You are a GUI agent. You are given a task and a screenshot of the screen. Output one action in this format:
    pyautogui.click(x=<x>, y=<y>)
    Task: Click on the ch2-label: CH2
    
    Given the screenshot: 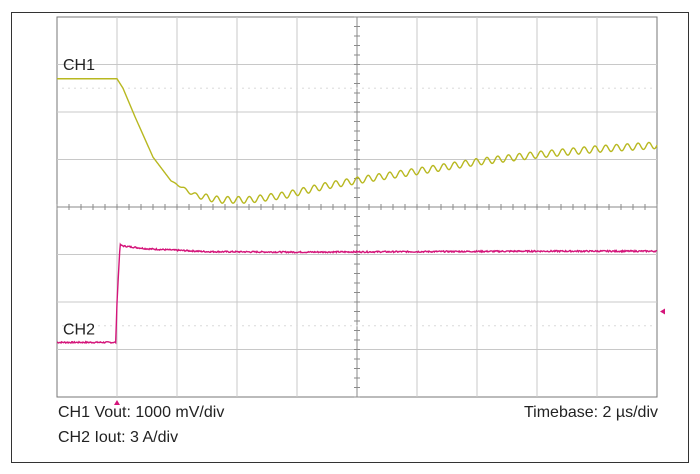 What is the action you would take?
    pyautogui.click(x=79, y=329)
    